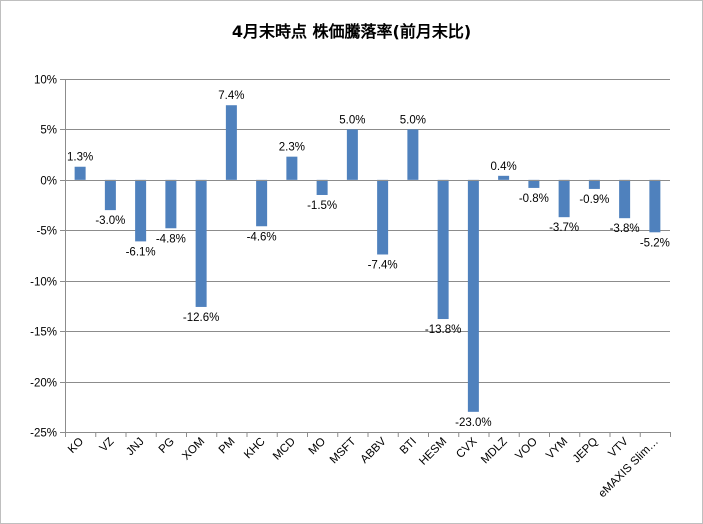  What do you see at coordinates (655, 206) in the screenshot?
I see `bar-emaxis-slim-` at bounding box center [655, 206].